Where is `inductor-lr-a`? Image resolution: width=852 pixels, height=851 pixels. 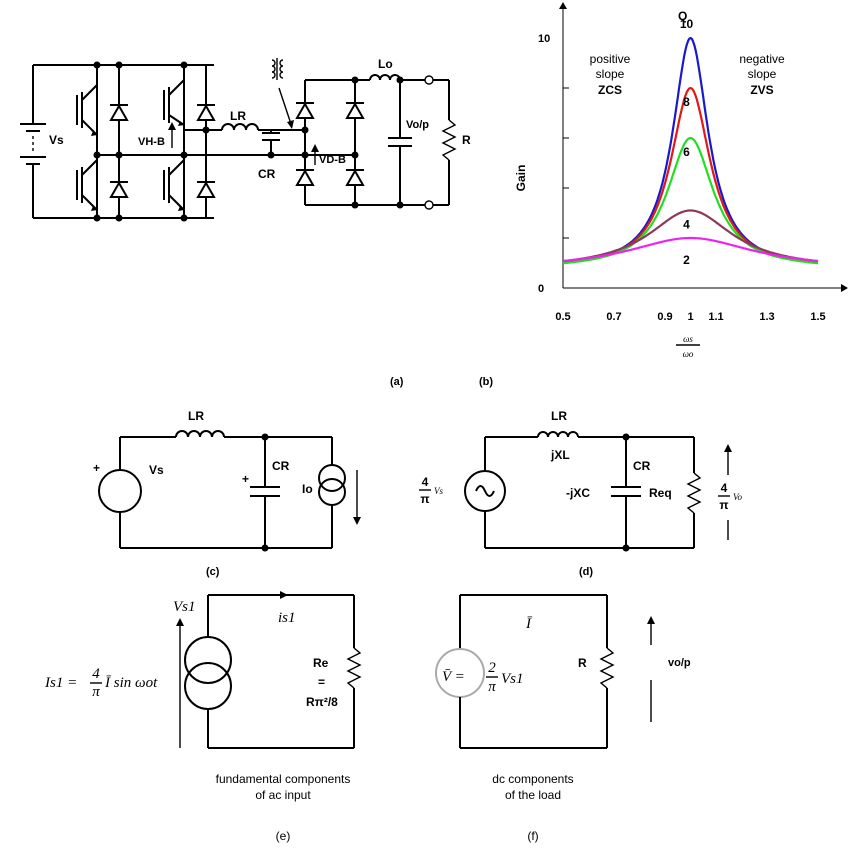 inductor-lr-a is located at coordinates (240, 127).